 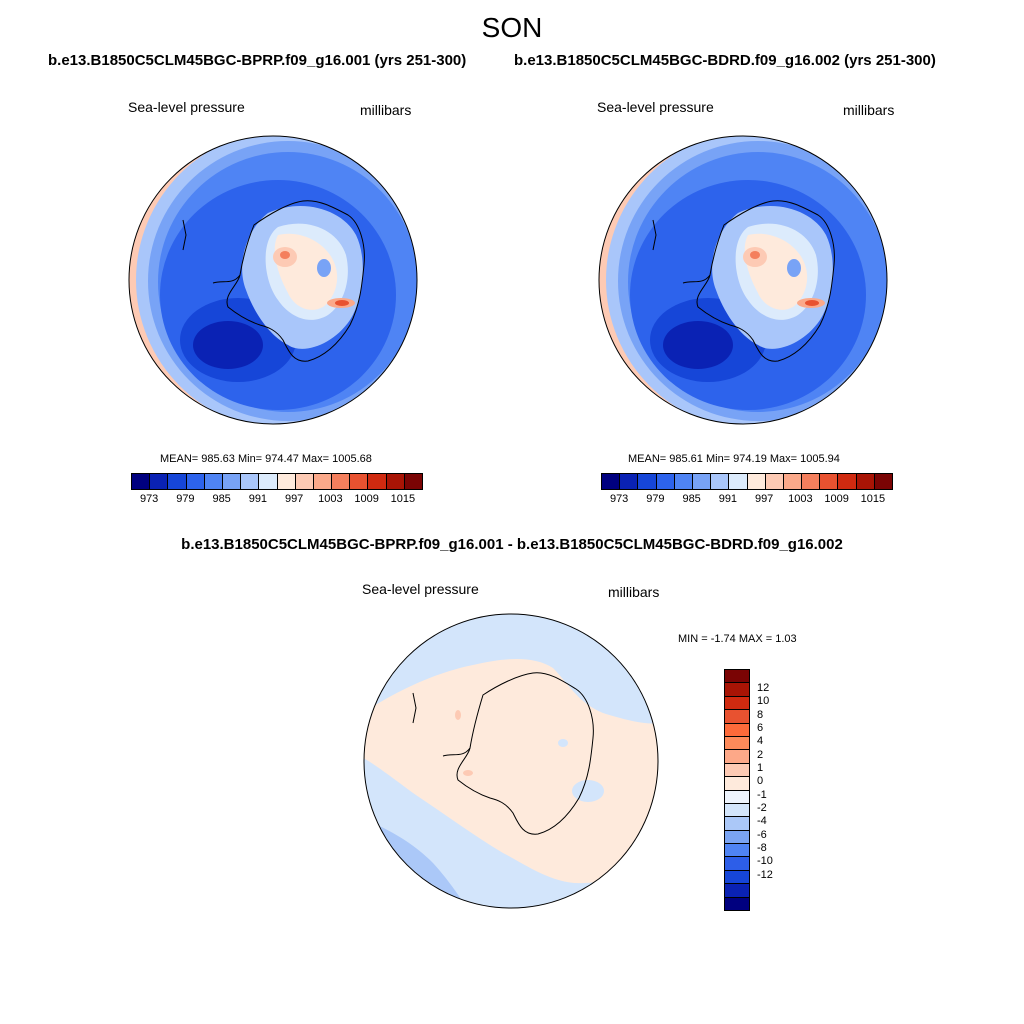 What do you see at coordinates (746, 500) in the screenshot?
I see `colorbar-ticks-right: 973 979 985 991 997 1003 1009 1015` at bounding box center [746, 500].